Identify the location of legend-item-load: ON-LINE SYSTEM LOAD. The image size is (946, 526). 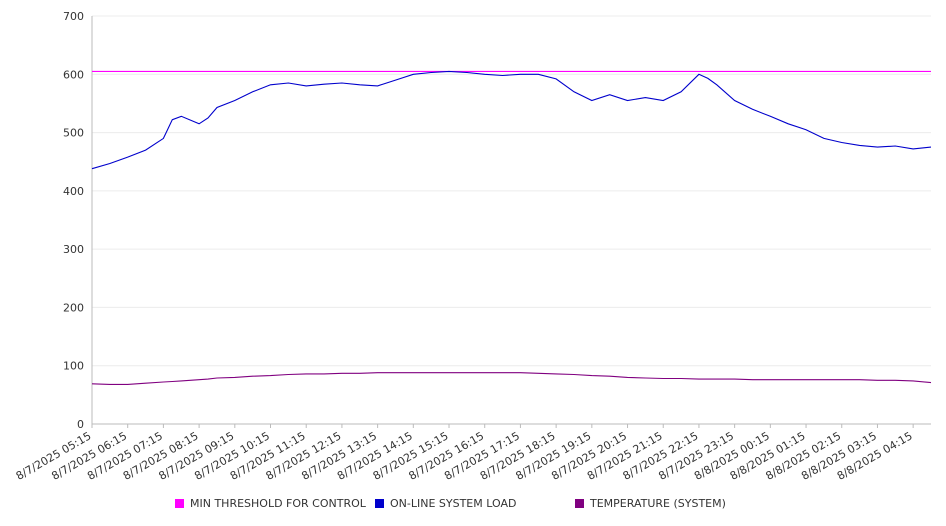
(445, 503).